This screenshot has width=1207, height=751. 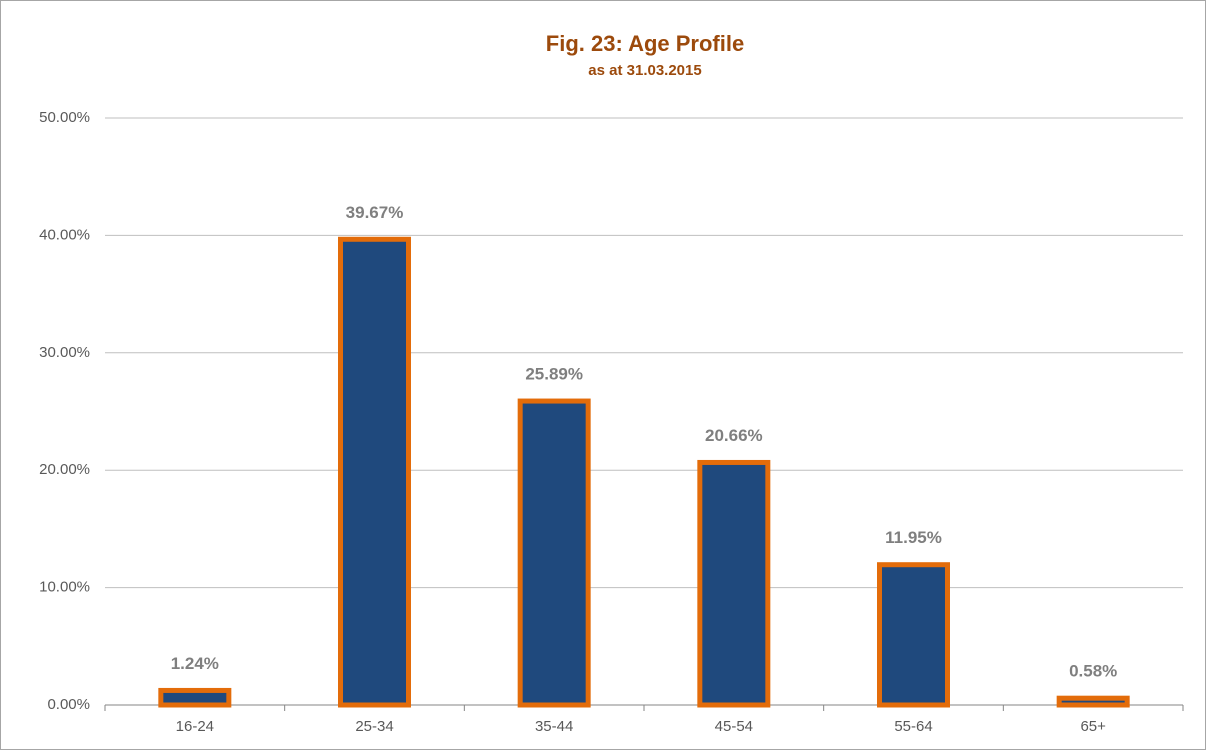 I want to click on data-label: 1.24%, so click(x=195, y=663).